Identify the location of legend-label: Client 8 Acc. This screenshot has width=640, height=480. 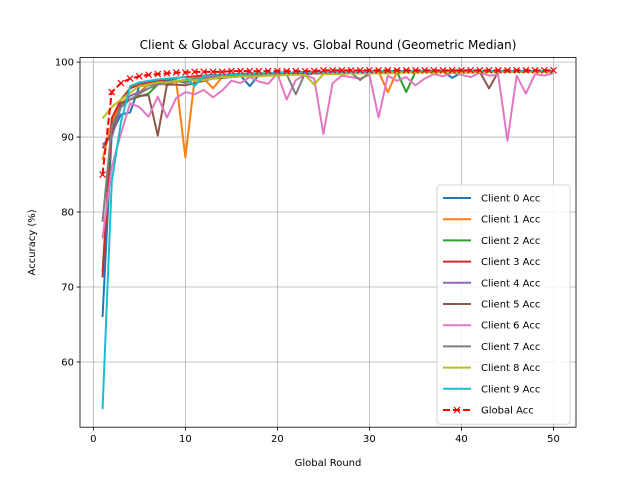
(510, 368).